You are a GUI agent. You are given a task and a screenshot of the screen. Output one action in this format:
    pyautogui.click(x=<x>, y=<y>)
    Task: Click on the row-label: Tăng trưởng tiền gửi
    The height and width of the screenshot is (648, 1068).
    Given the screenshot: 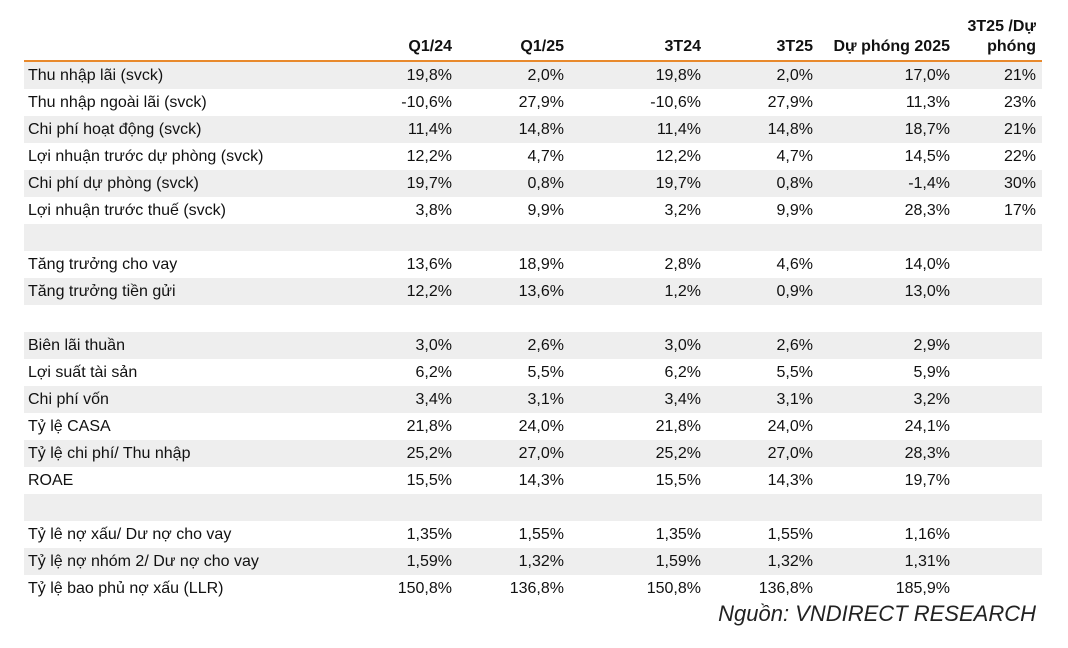 What is the action you would take?
    pyautogui.click(x=185, y=291)
    